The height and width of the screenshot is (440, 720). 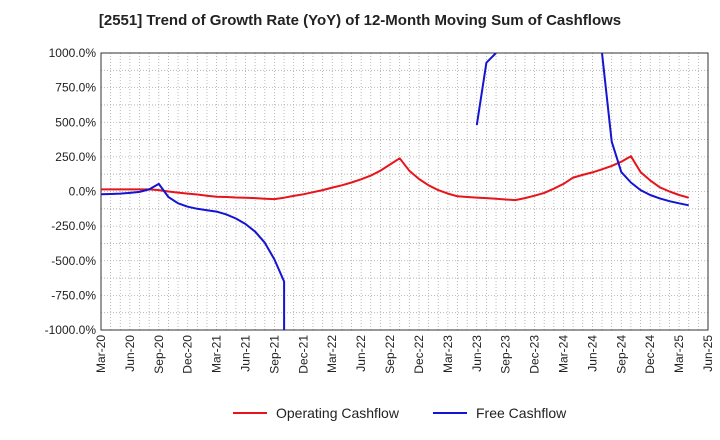 I want to click on y-tick-label: 250.0%, so click(x=75, y=157).